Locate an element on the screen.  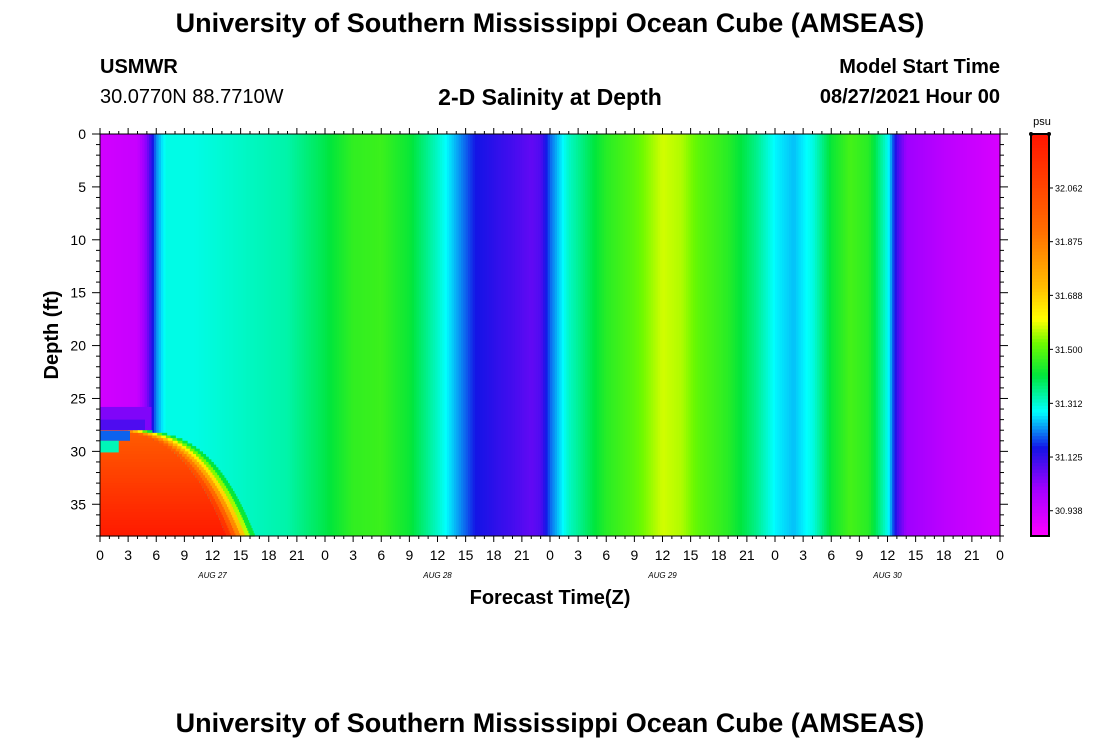
colorbar-frame is located at coordinates (1040, 335).